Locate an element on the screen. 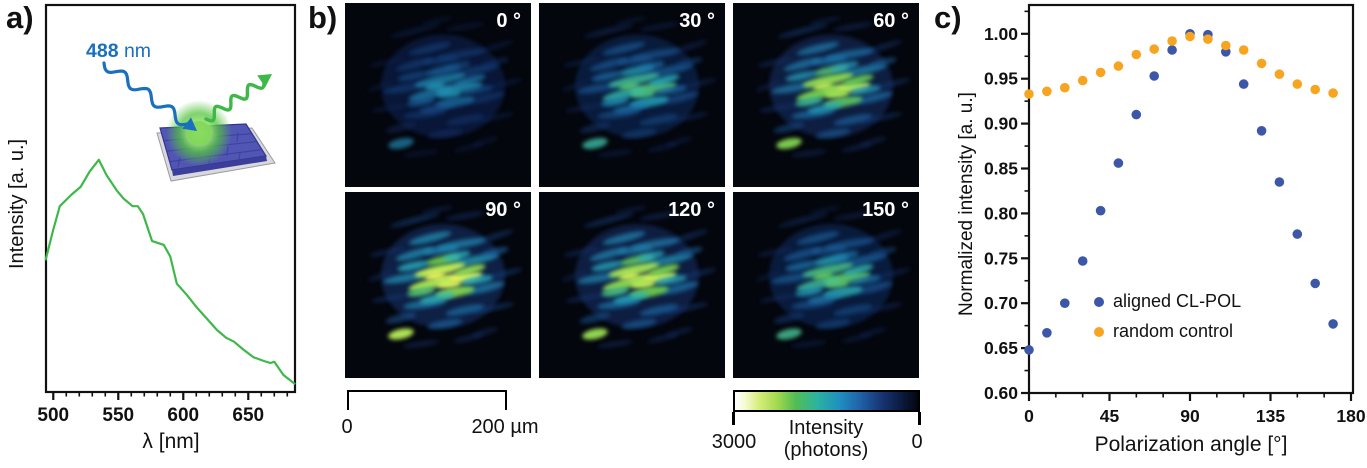 The height and width of the screenshot is (468, 1367). svg-text: 0.60 is located at coordinates (1001, 393).